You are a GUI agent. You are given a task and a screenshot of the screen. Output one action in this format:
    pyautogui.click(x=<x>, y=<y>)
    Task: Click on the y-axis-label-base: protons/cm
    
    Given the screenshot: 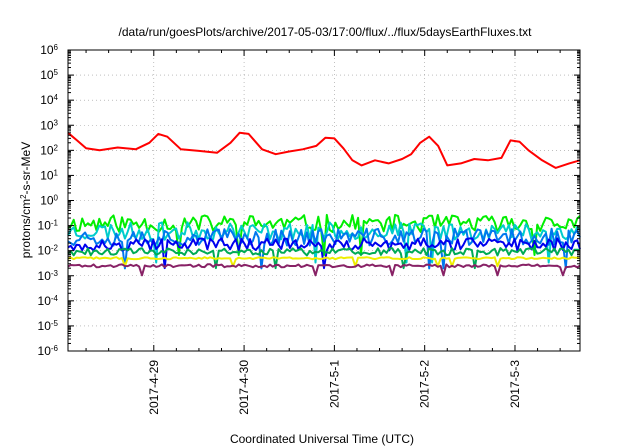 What is the action you would take?
    pyautogui.click(x=26, y=228)
    